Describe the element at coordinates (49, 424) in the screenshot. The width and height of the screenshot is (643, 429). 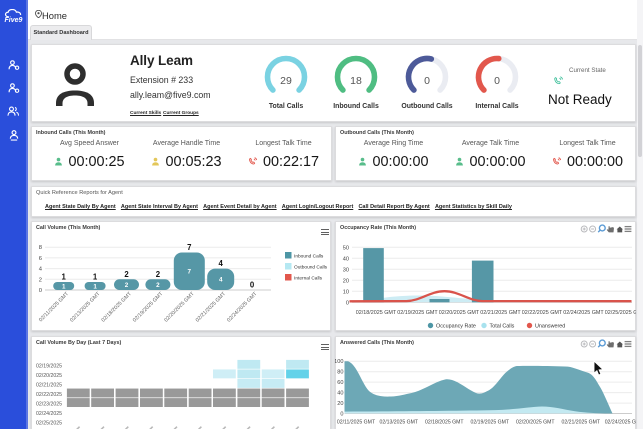
I see `svg-text: 02/25/2025` at that location.